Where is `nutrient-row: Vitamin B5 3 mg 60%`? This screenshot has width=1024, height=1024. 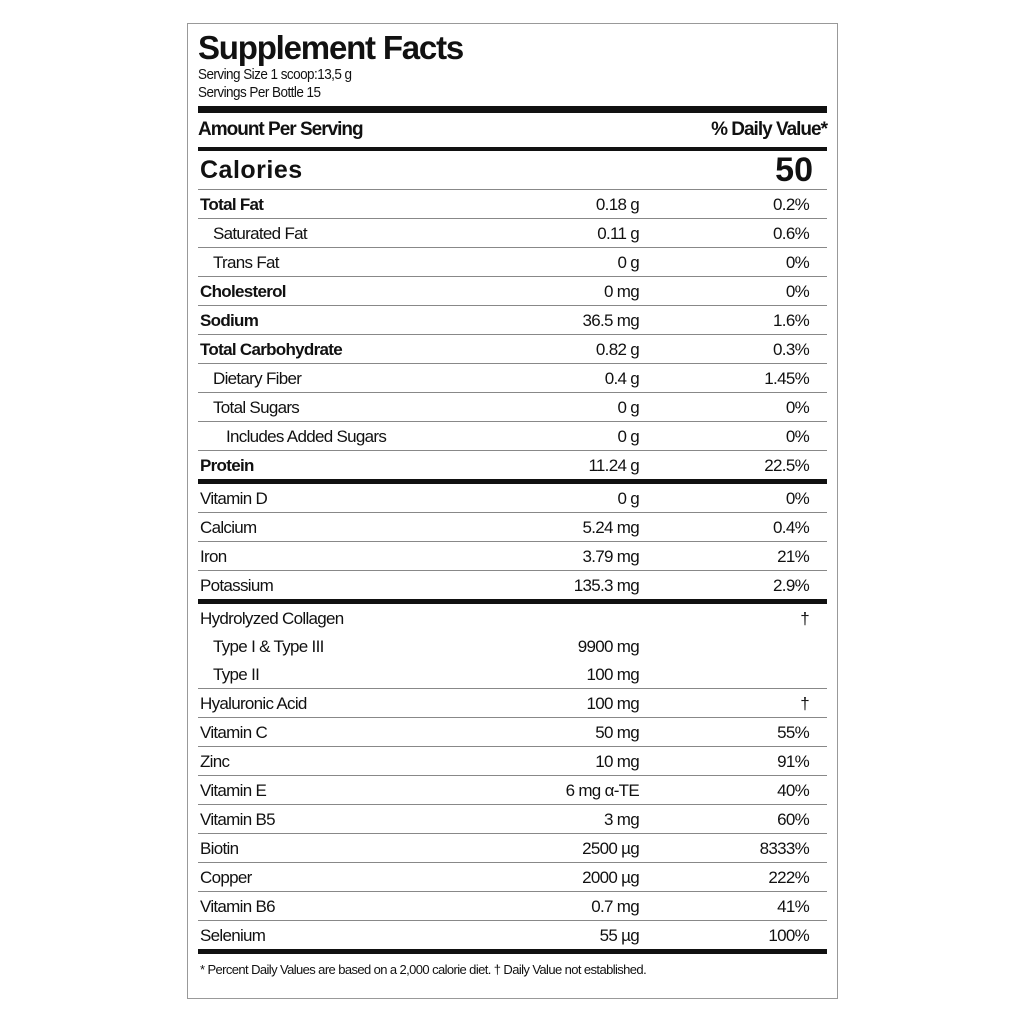
nutrient-row: Vitamin B5 3 mg 60% is located at coordinates (512, 819).